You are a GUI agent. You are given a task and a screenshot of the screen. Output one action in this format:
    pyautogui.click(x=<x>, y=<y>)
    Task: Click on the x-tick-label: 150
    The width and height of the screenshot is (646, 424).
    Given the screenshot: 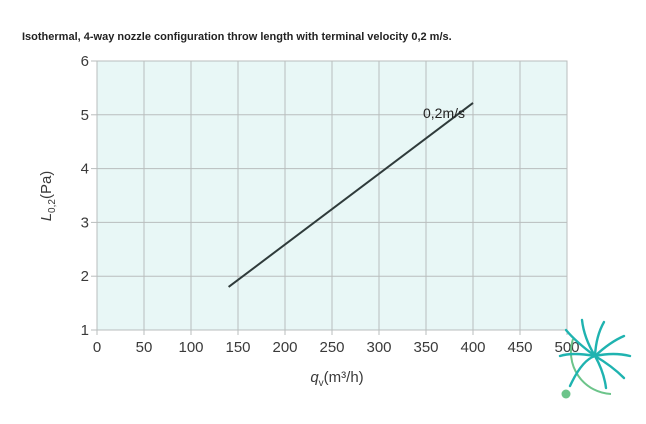 What is the action you would take?
    pyautogui.click(x=237, y=347)
    